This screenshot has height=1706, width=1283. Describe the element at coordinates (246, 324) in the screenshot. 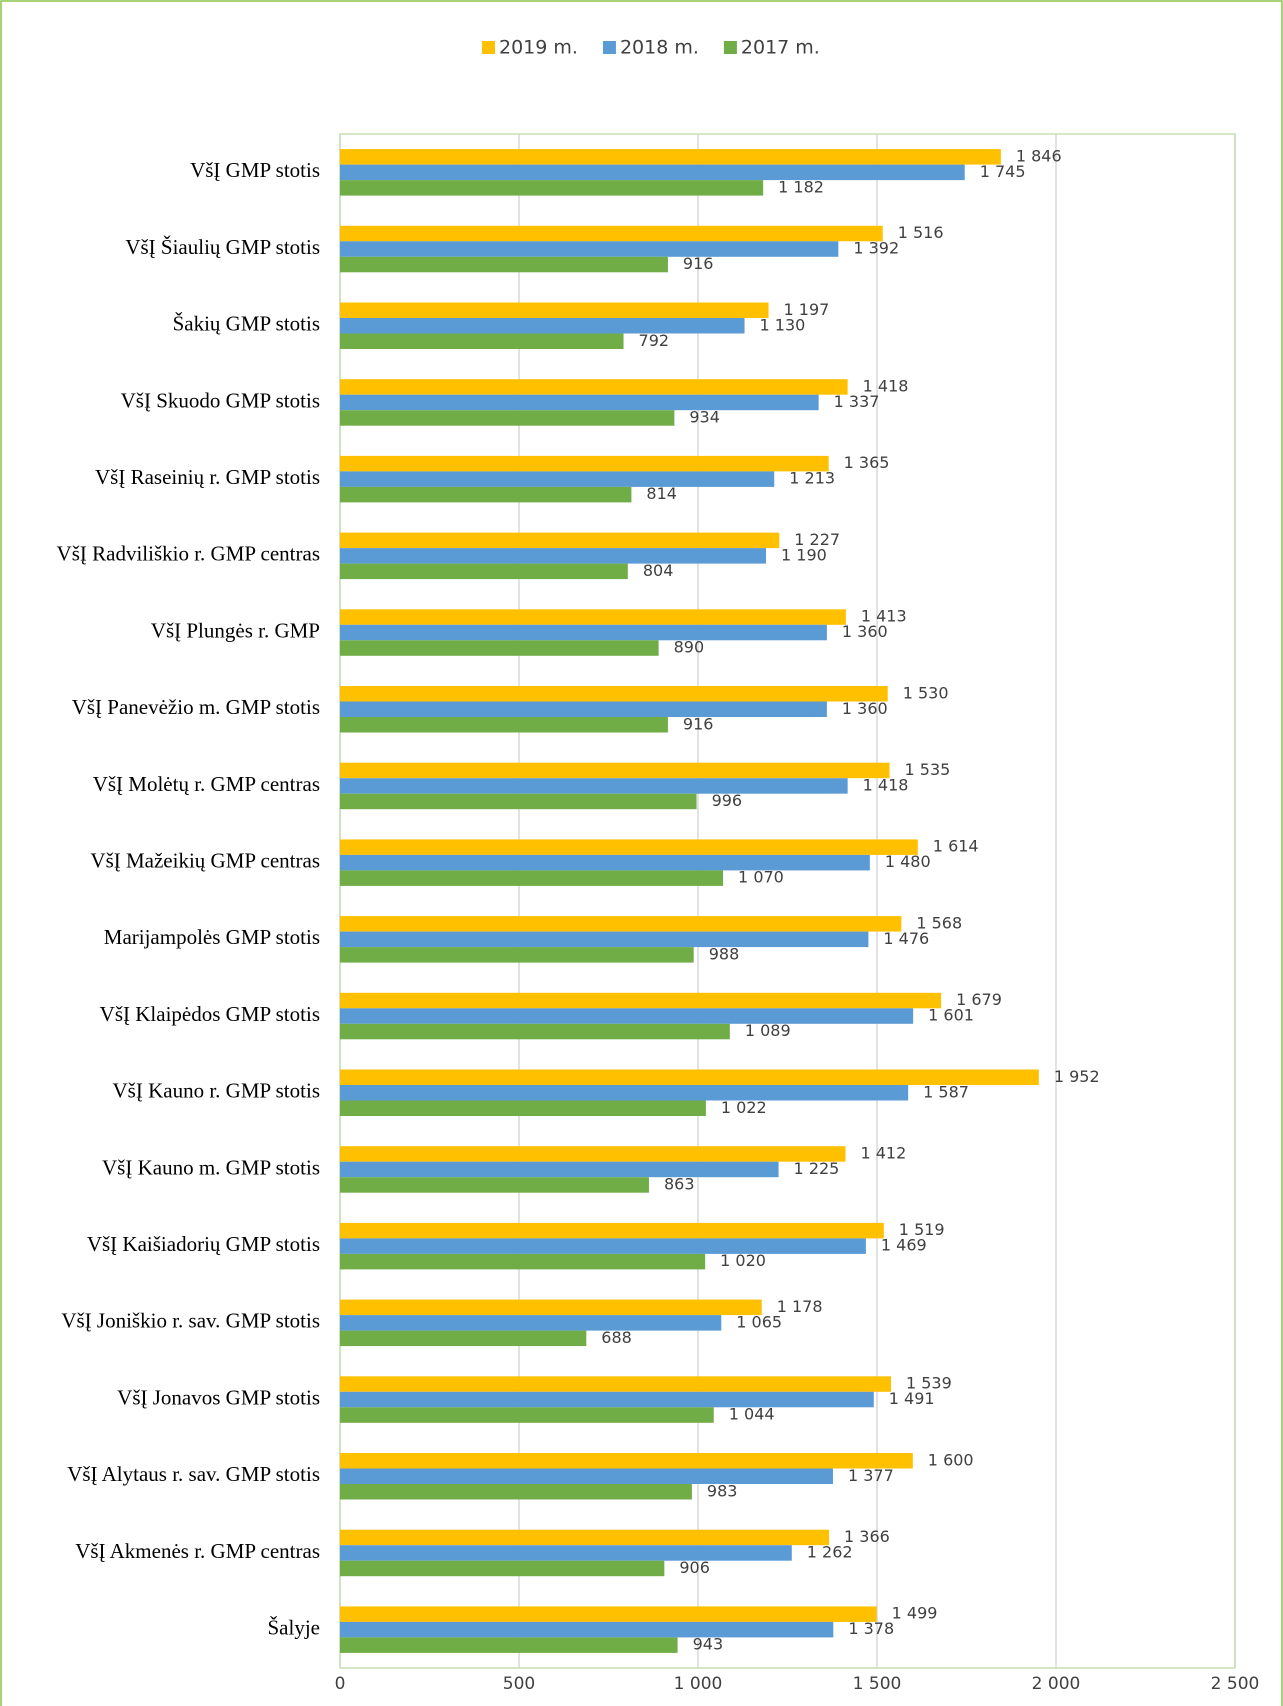

I see `category-label: Šakių GMP stotis` at that location.